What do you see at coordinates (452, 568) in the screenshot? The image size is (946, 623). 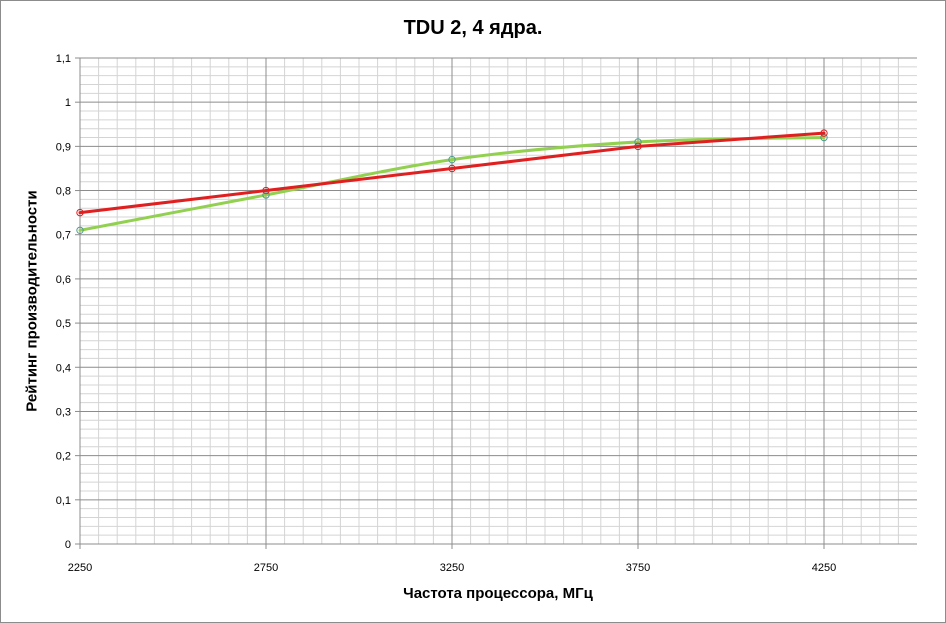 I see `x-tick-label: 3250` at bounding box center [452, 568].